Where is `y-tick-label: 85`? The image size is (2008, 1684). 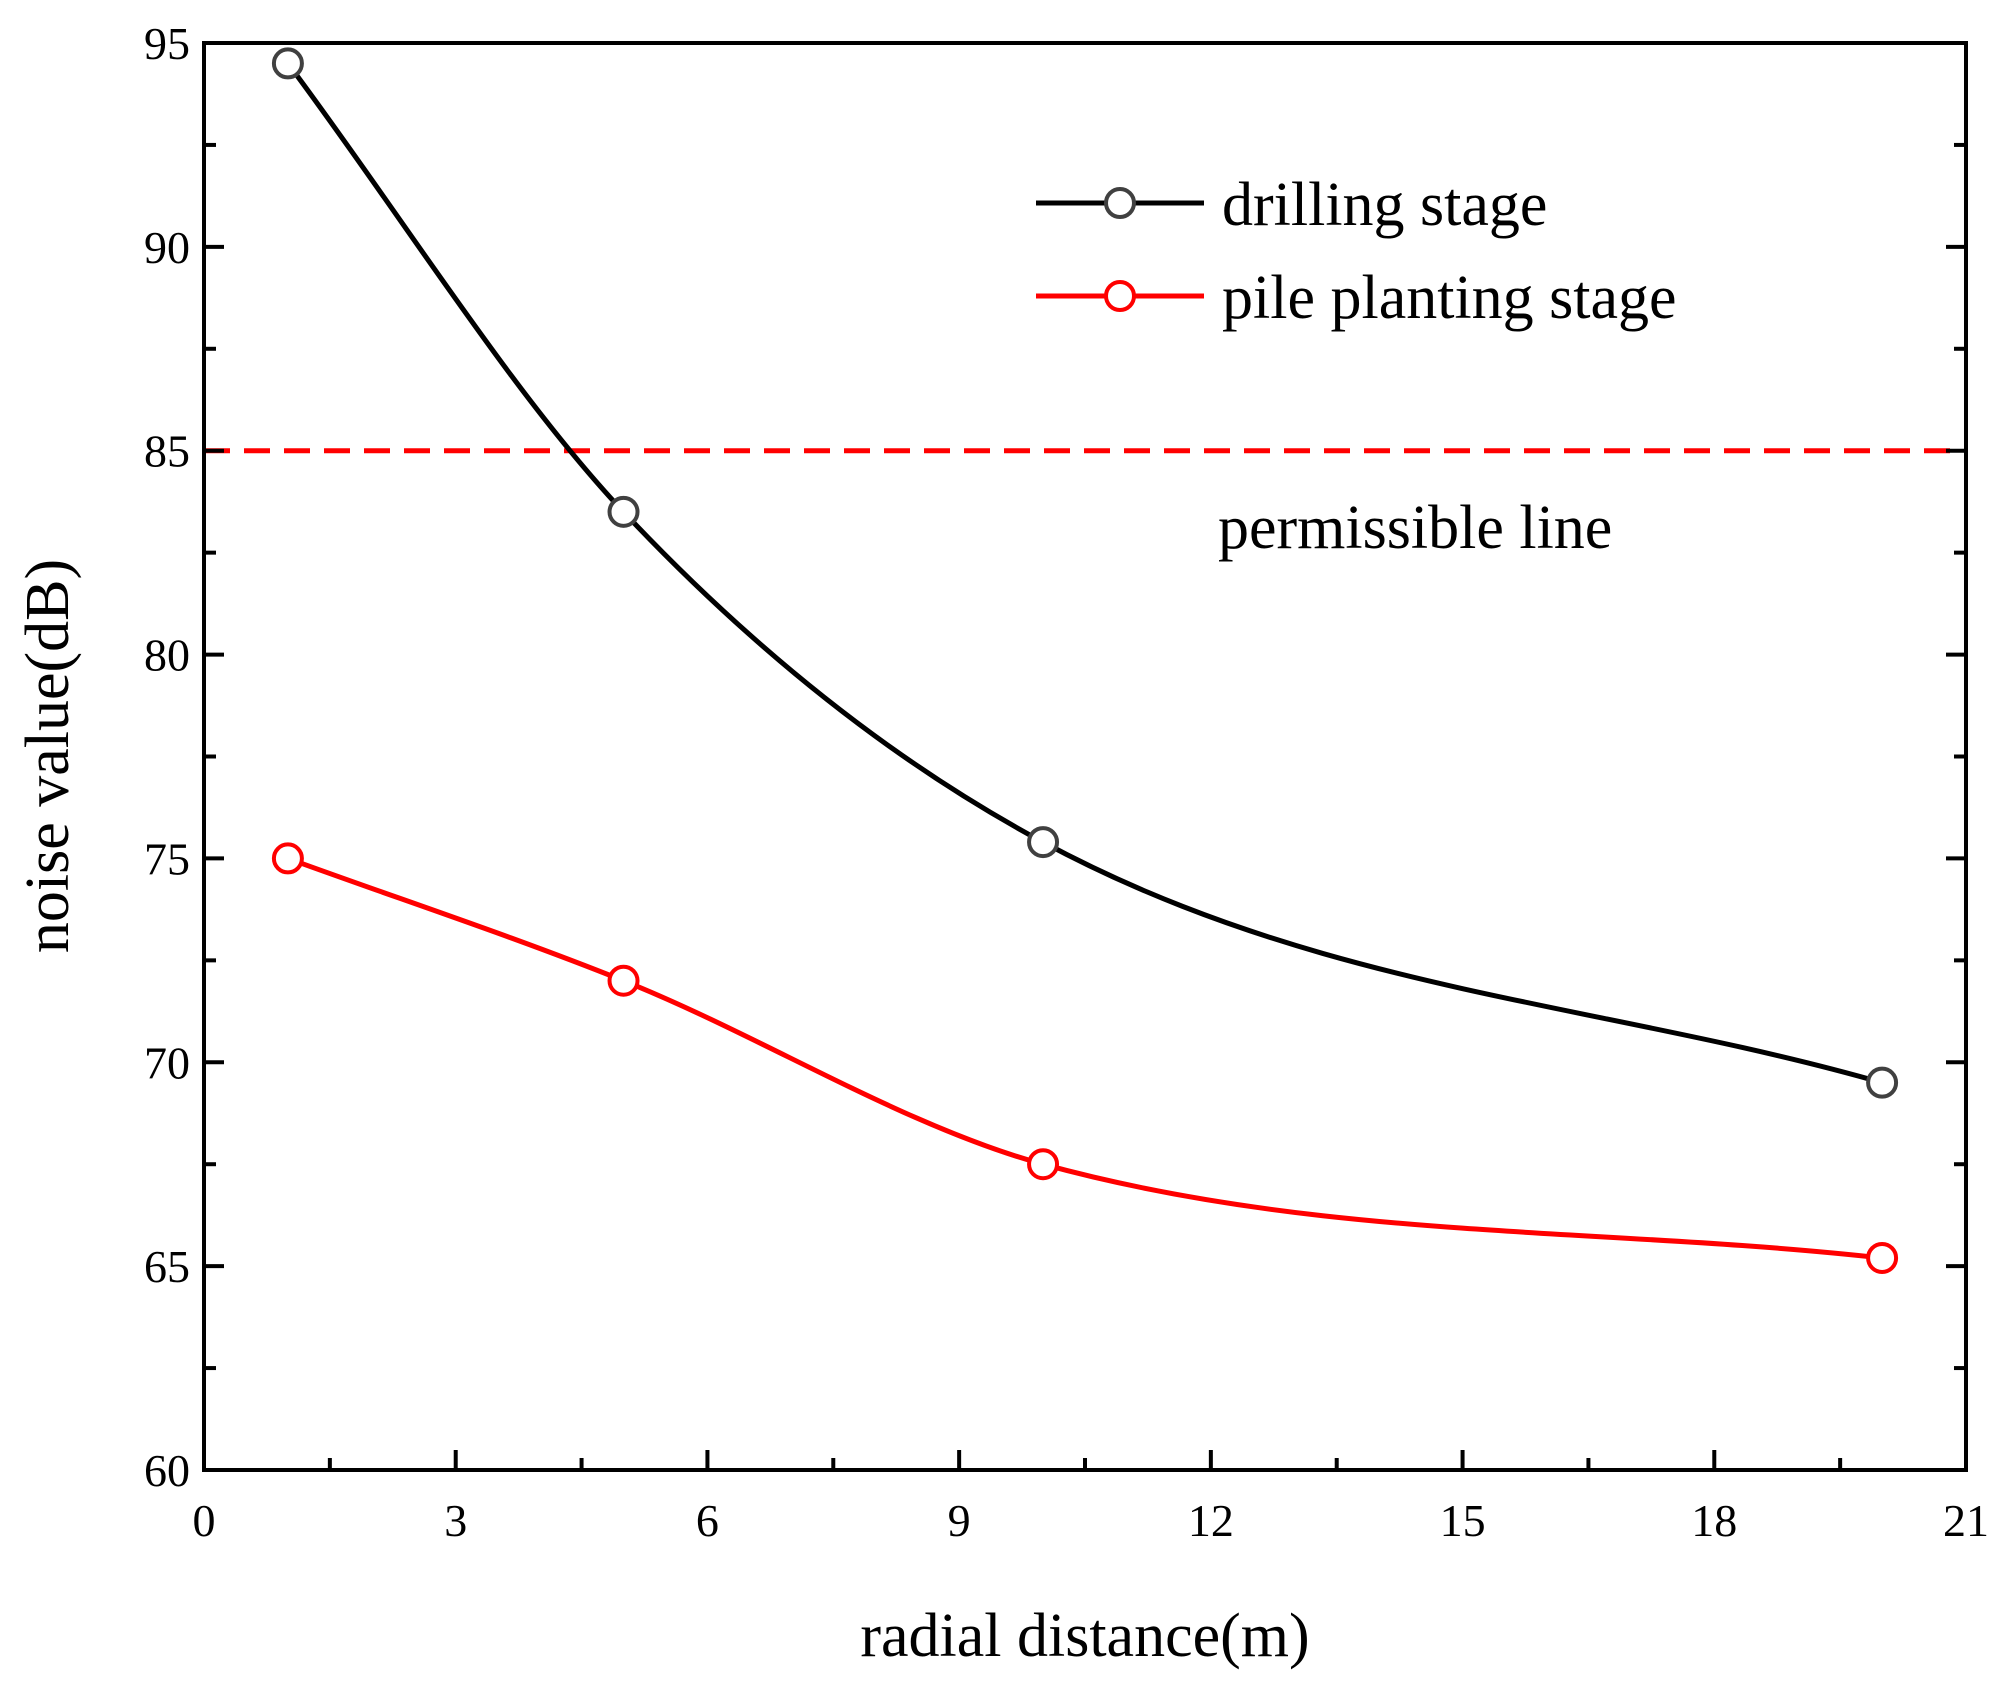
y-tick-label: 85 is located at coordinates (167, 451).